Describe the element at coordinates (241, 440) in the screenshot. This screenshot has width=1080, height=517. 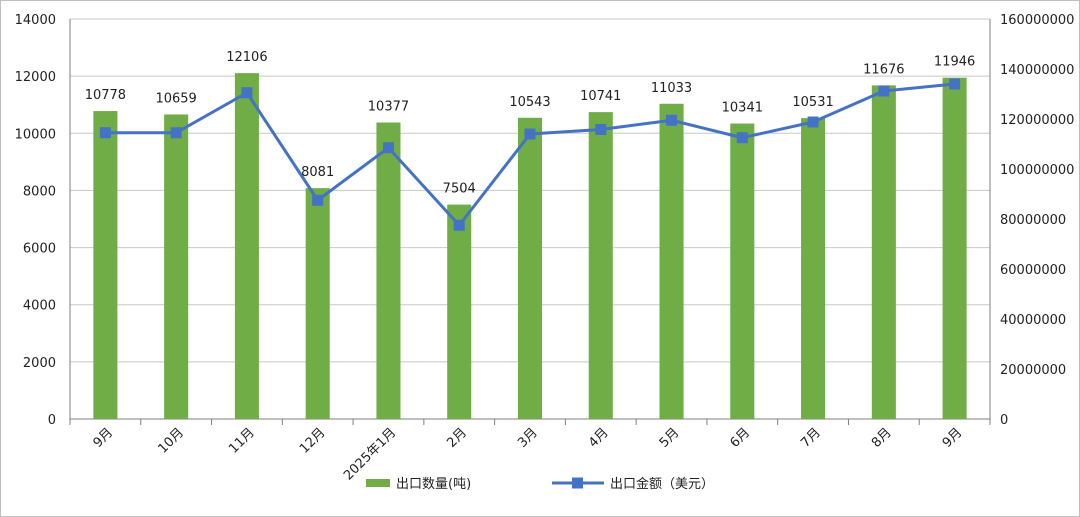
I see `x-tick-label: 11月` at that location.